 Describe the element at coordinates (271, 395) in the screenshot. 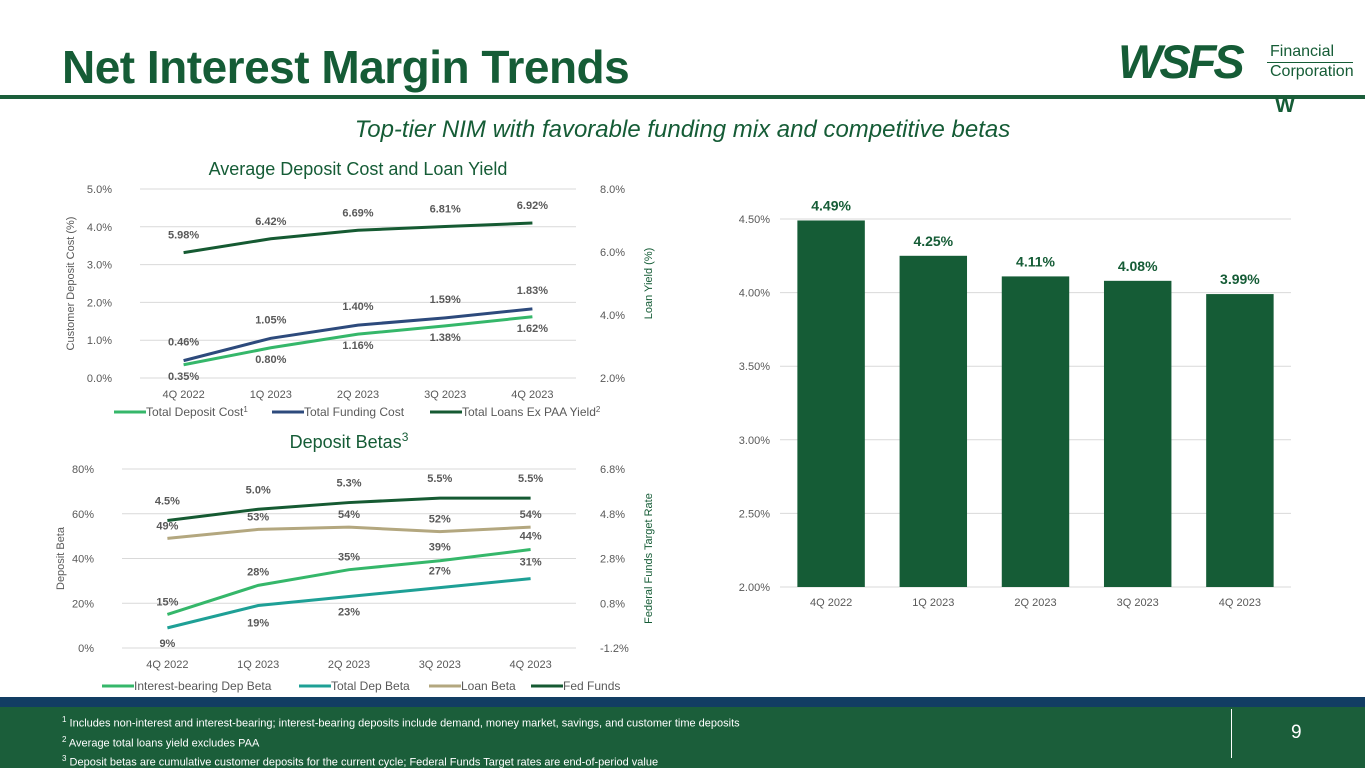

I see `deposit_cost-x-tick-label: 1Q 2023` at that location.